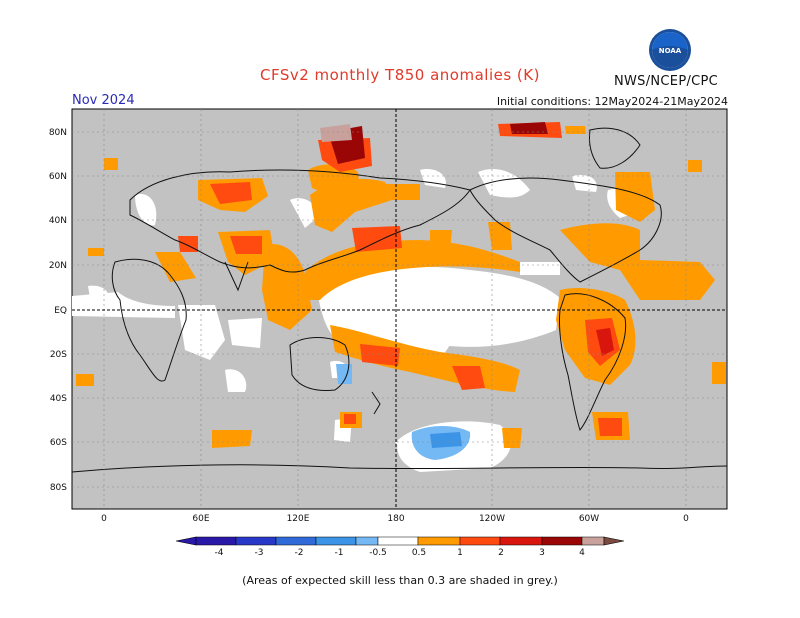  I want to click on lat-label-40s: 40S, so click(58, 399).